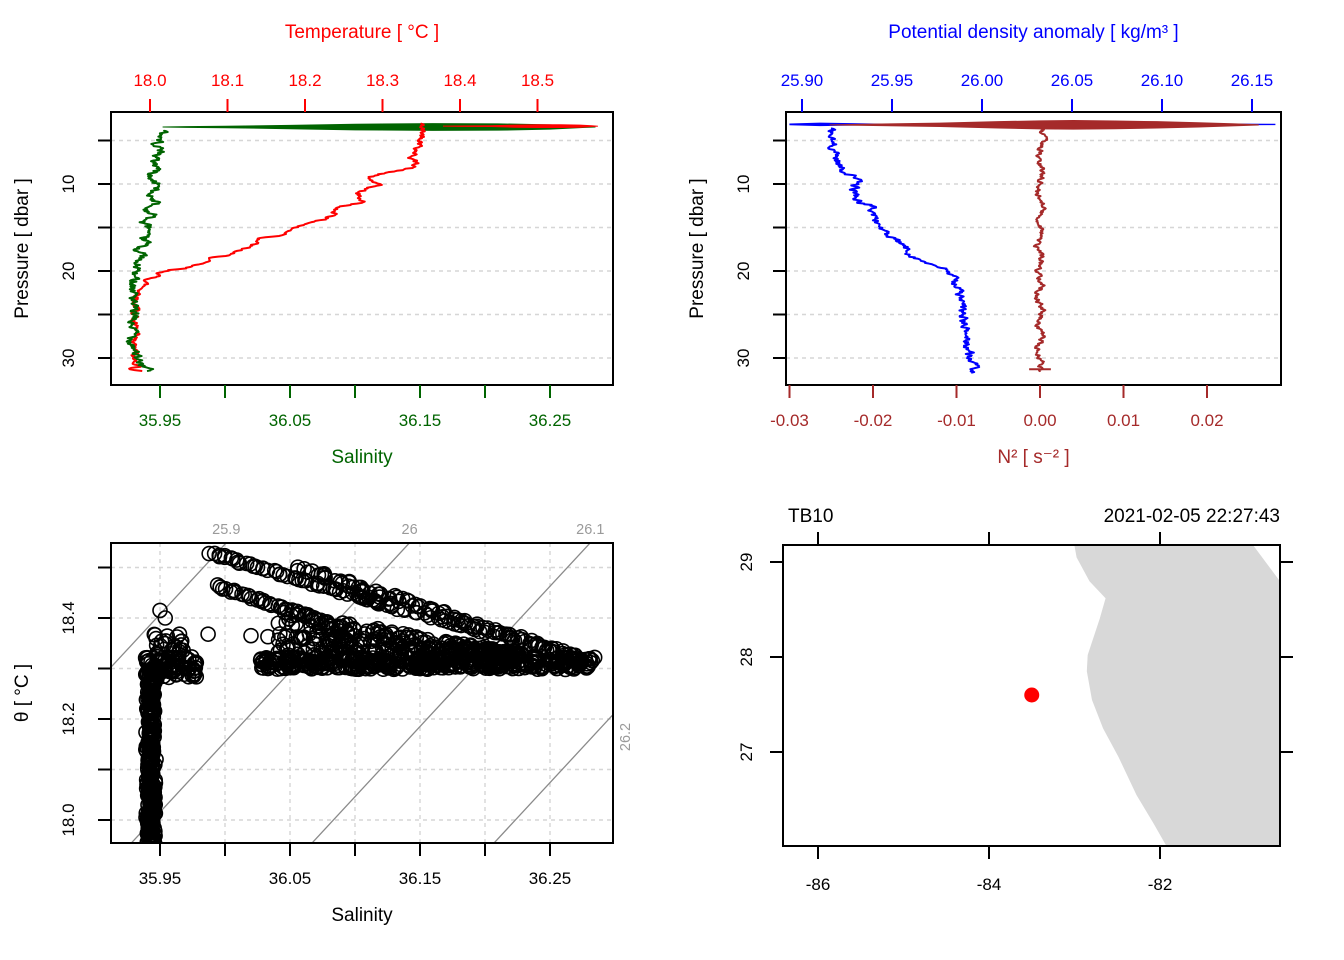 This screenshot has width=1344, height=960. What do you see at coordinates (520, 126) in the screenshot?
I see `surface-temperature-band` at bounding box center [520, 126].